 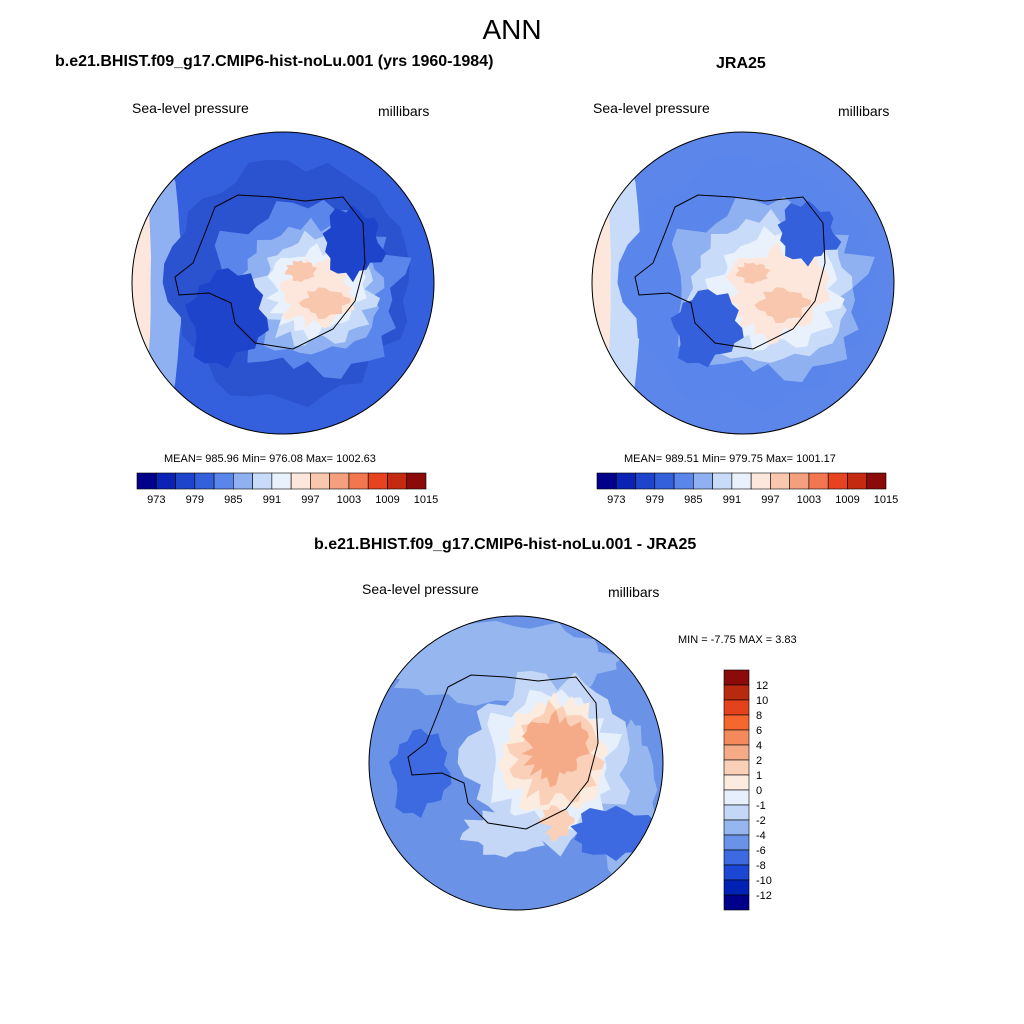 What do you see at coordinates (190, 108) in the screenshot?
I see `panel-model-variable-label: Sea-level pressure` at bounding box center [190, 108].